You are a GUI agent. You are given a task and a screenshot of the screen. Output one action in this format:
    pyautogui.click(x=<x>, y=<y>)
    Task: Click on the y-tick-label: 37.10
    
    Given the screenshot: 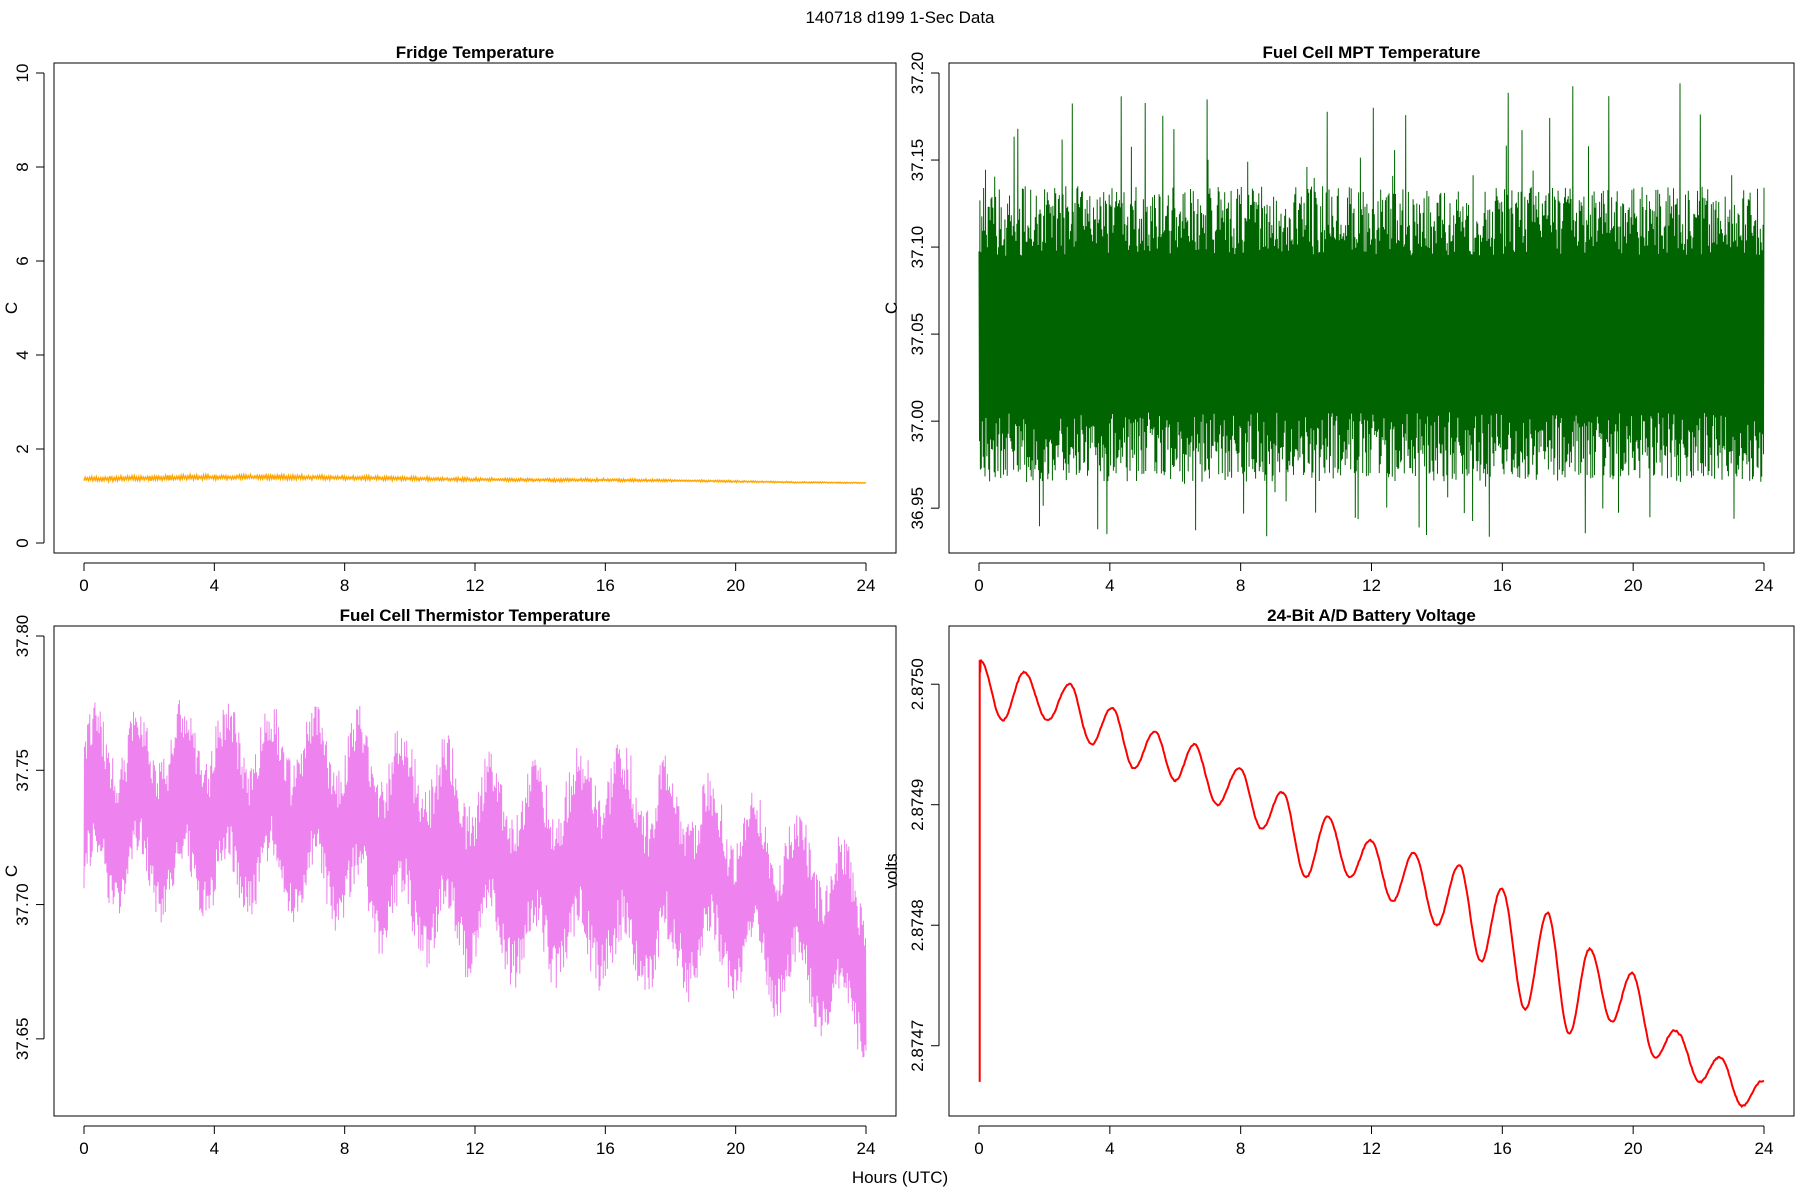 What is the action you would take?
    pyautogui.click(x=917, y=247)
    